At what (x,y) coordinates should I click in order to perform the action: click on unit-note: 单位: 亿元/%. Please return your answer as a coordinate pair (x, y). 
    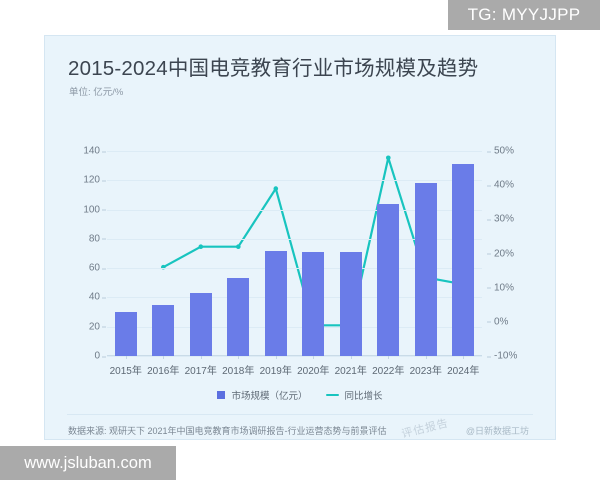
    Looking at the image, I should click on (96, 92).